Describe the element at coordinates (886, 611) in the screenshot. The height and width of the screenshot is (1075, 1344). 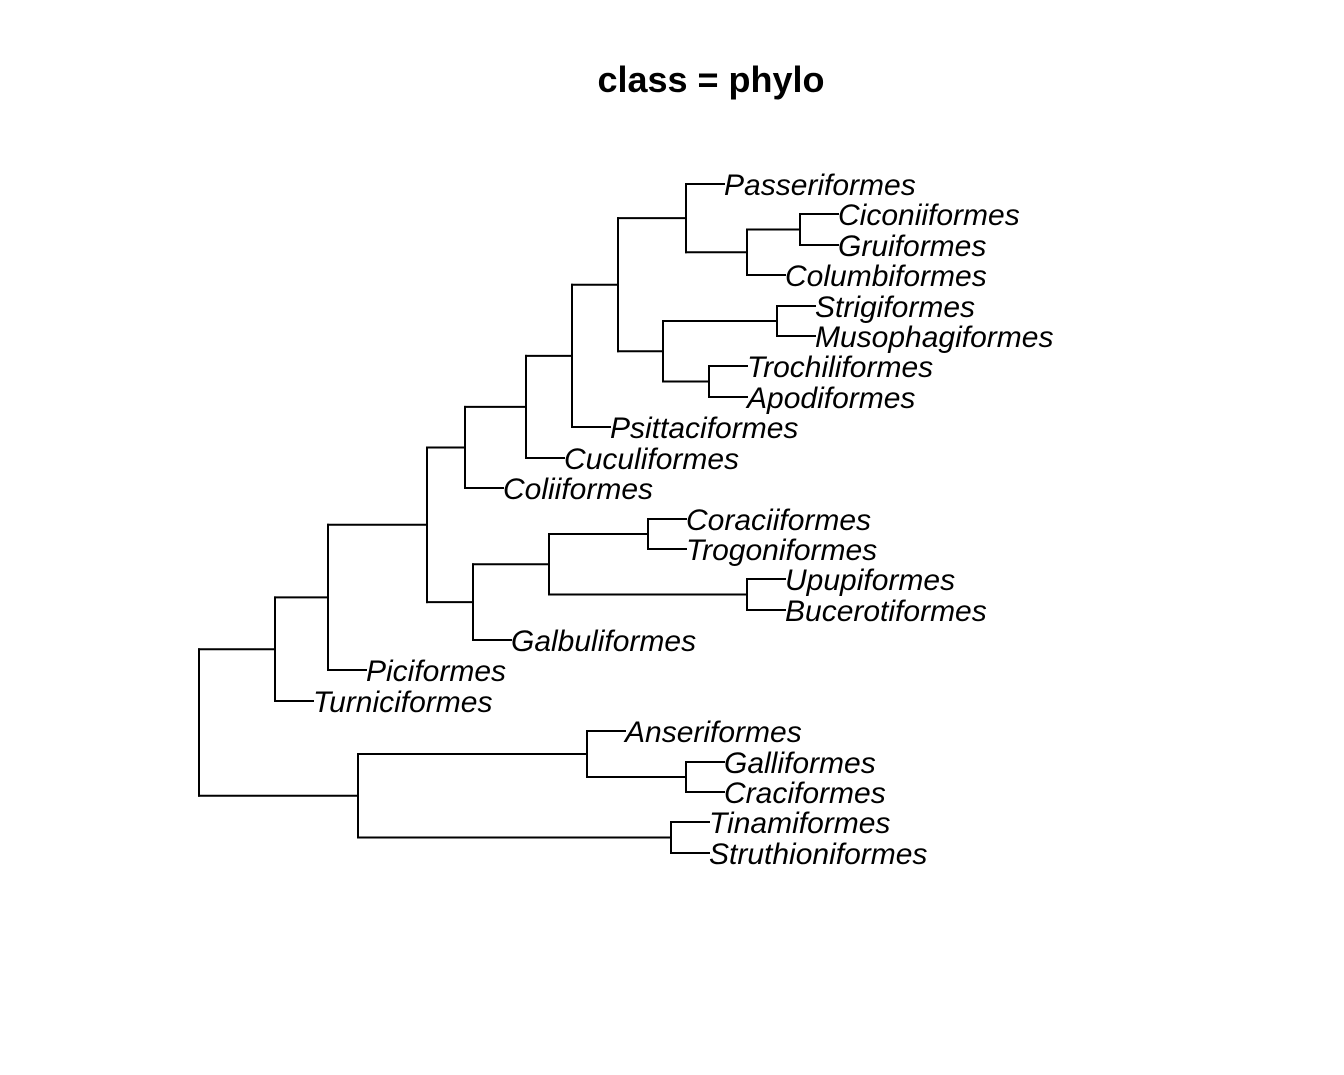
I see `tip-label-bucerotiformes: Bucerotiformes` at that location.